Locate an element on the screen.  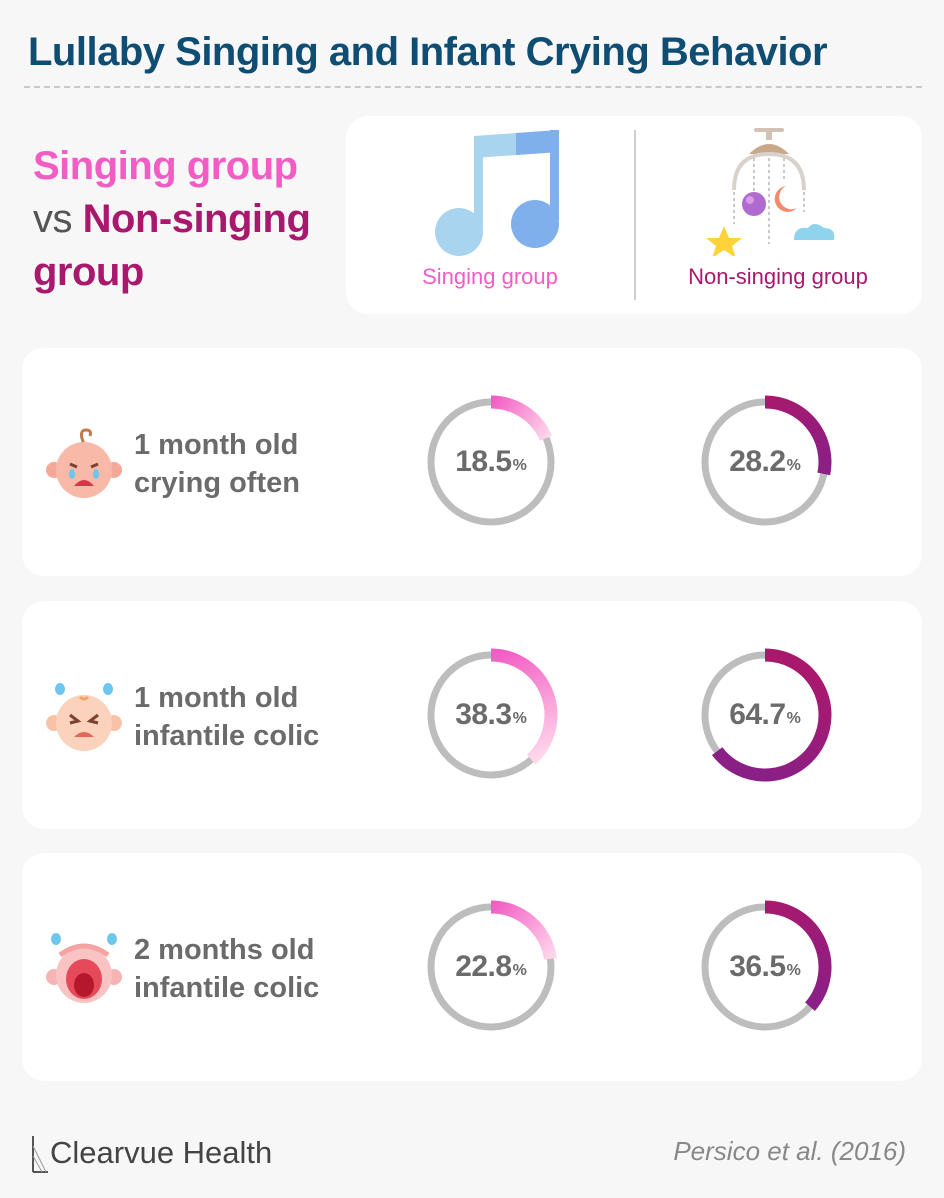
legend-non-singing-label: Non-singing group is located at coordinates (778, 276).